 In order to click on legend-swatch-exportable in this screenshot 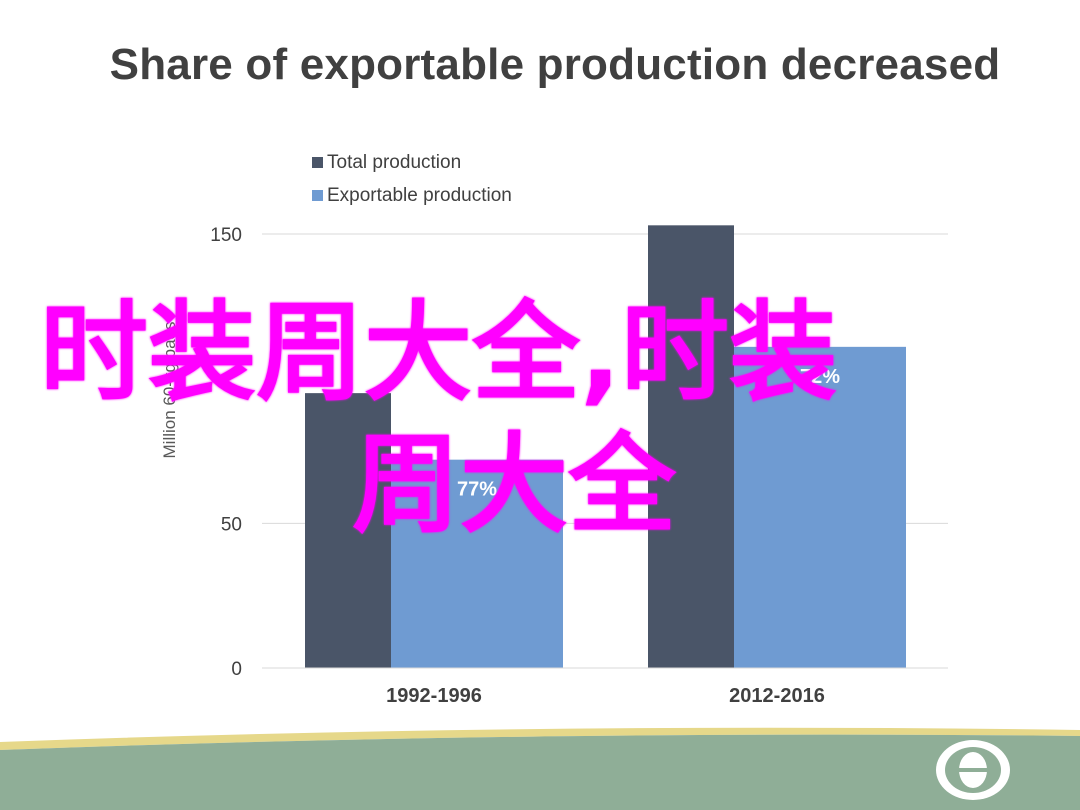, I will do `click(317, 195)`.